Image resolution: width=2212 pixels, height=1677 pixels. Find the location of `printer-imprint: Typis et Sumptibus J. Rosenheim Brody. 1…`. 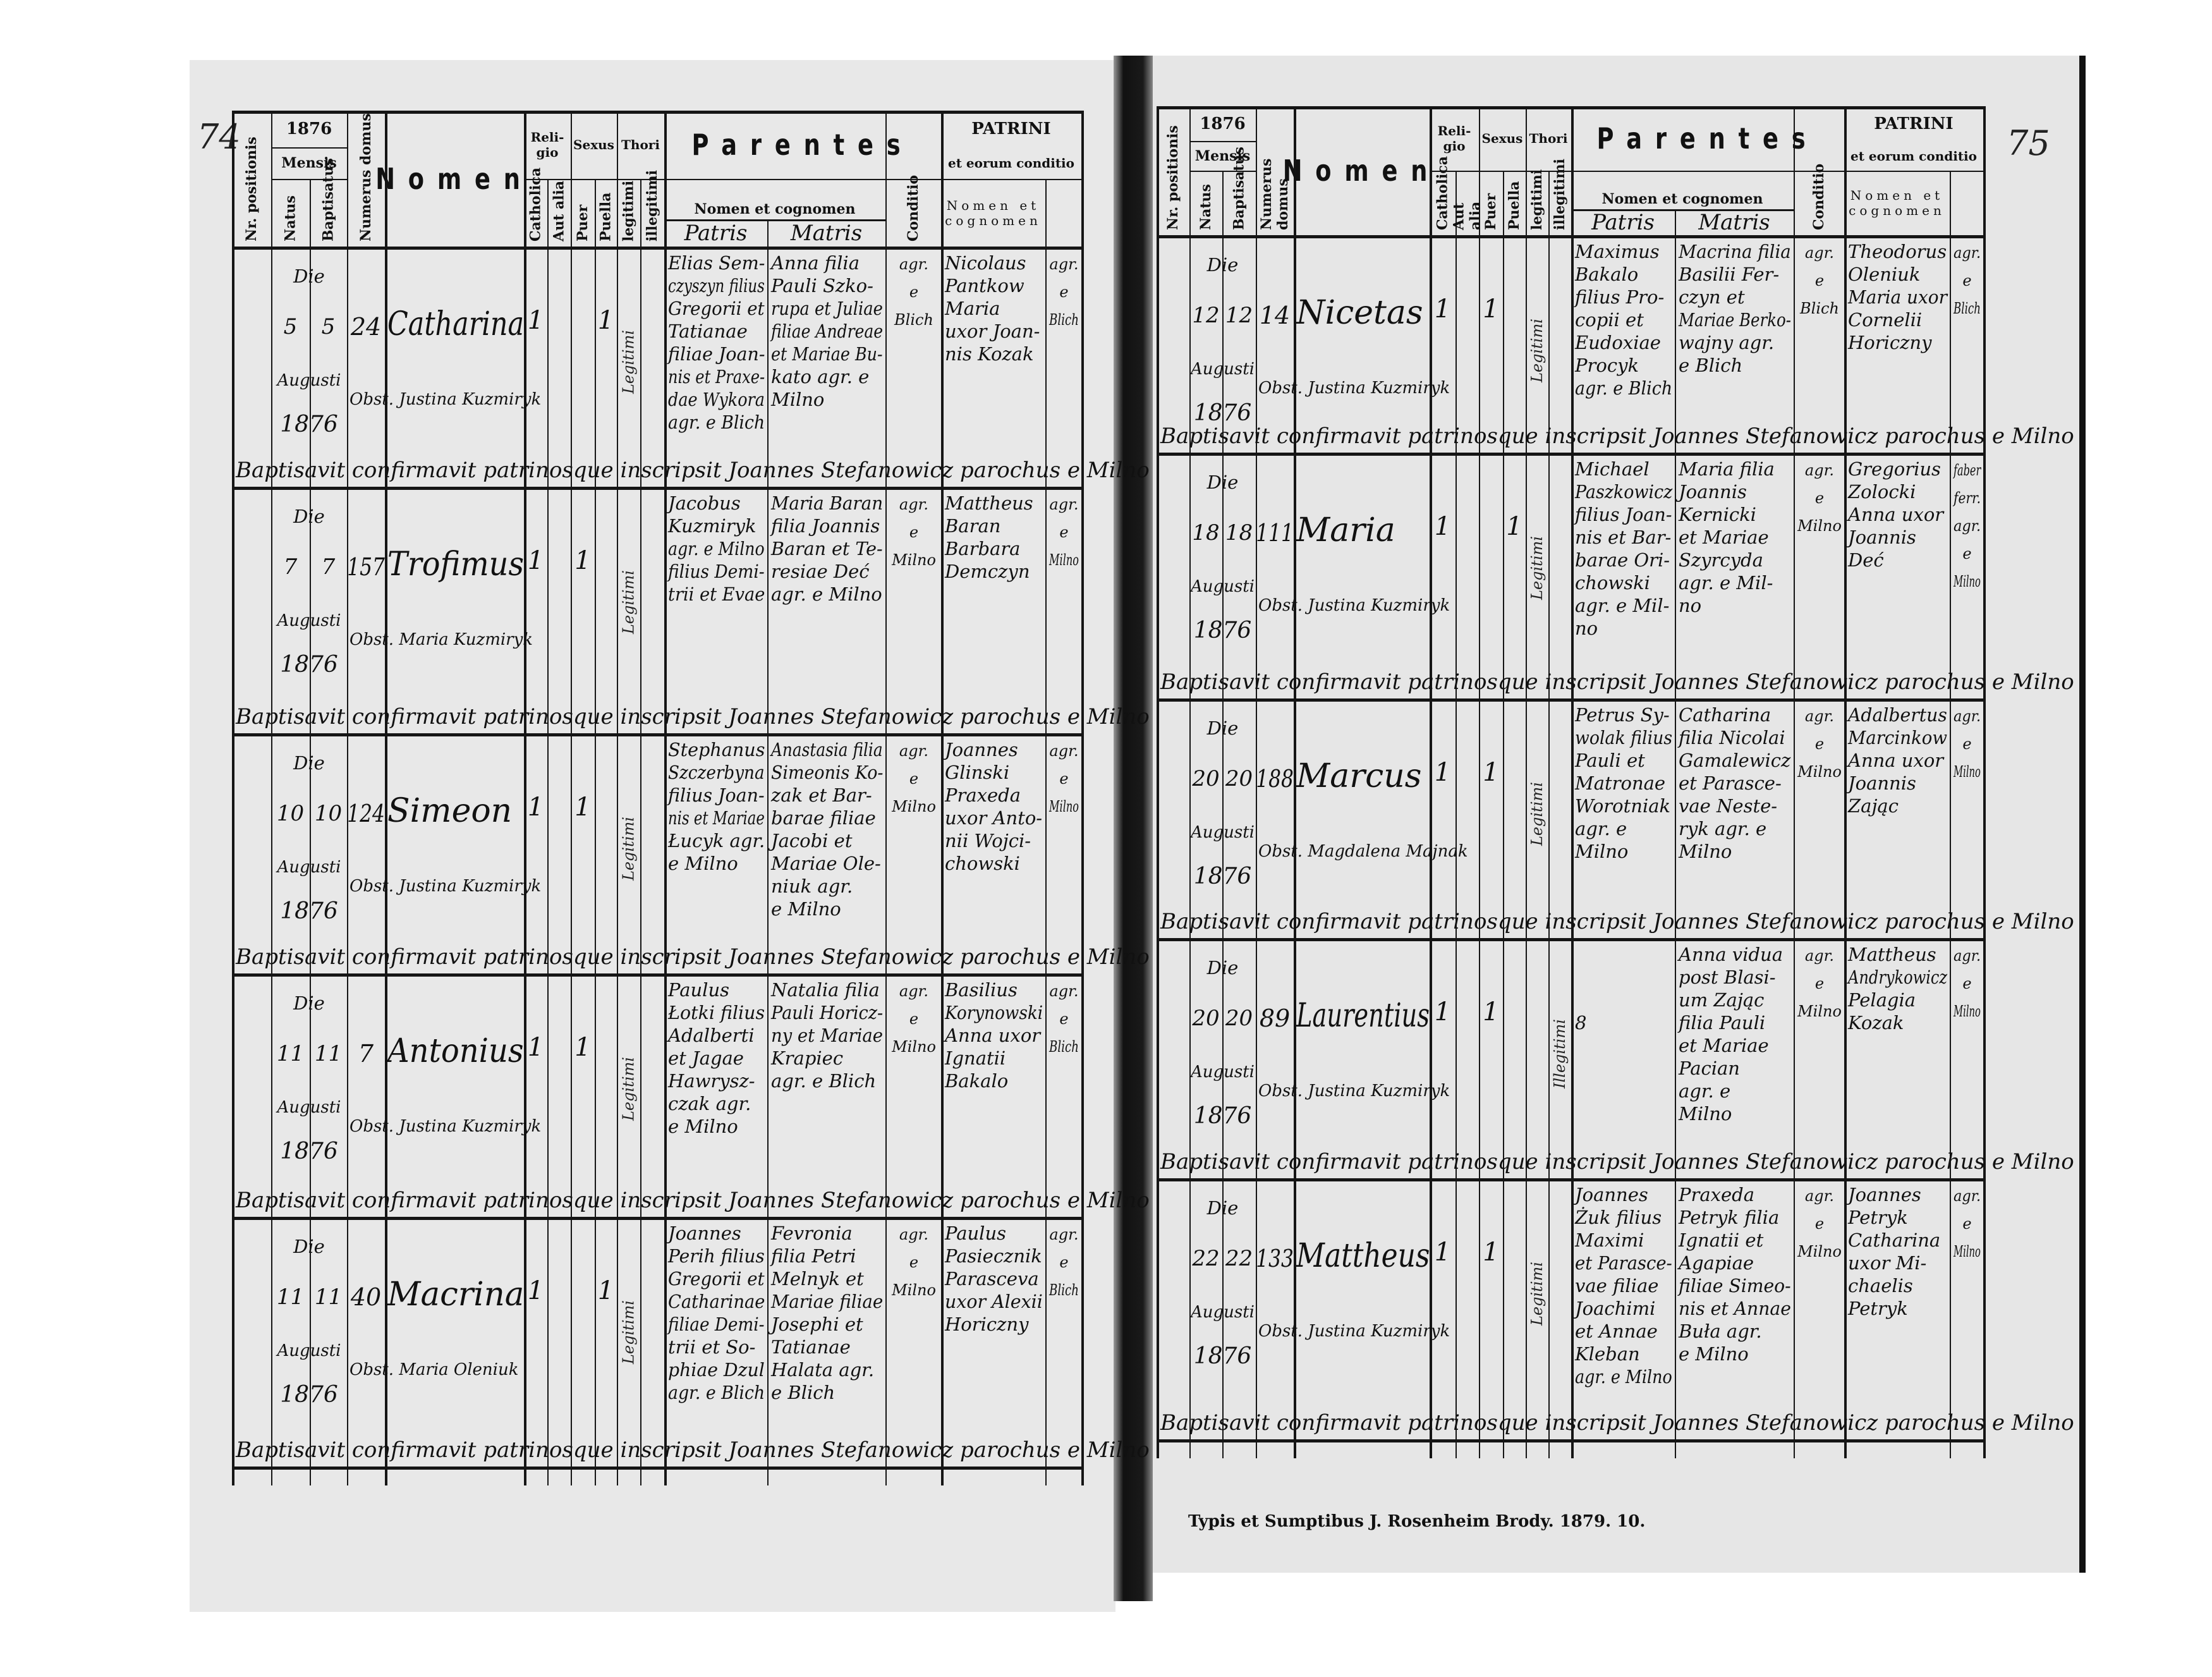

printer-imprint: Typis et Sumptibus J. Rosenheim Brody. 1… is located at coordinates (1417, 1521).